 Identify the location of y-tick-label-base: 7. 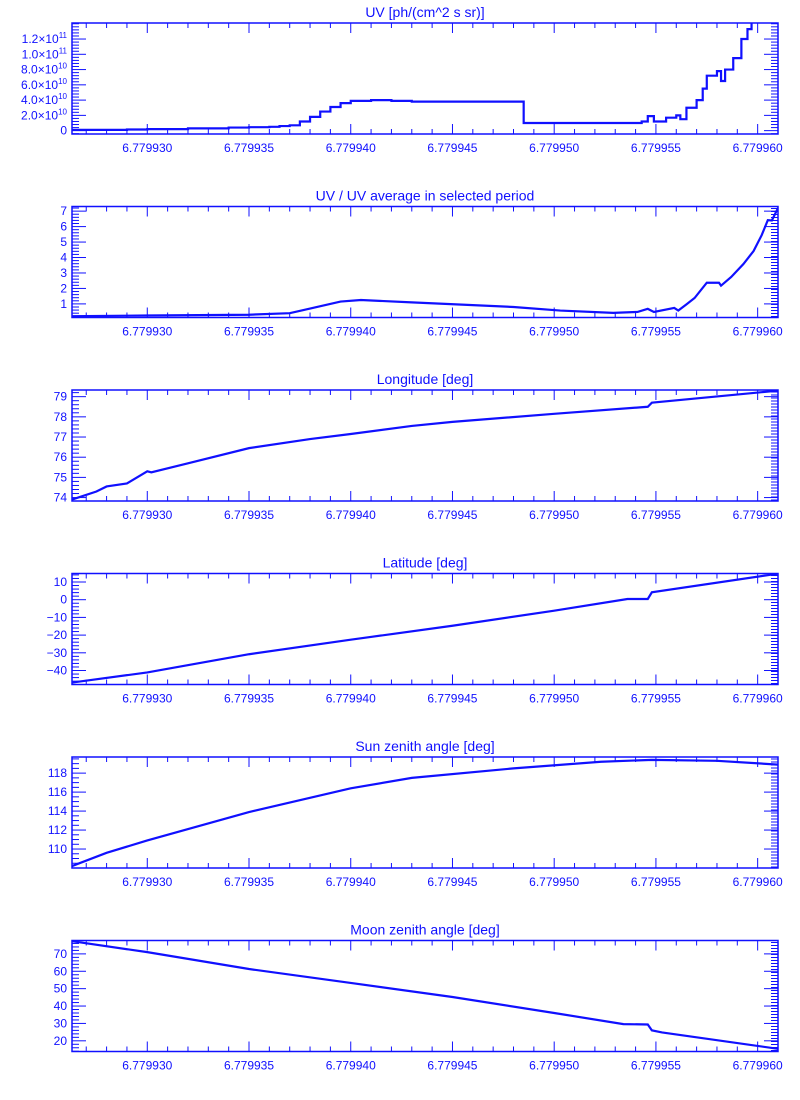
(63, 211).